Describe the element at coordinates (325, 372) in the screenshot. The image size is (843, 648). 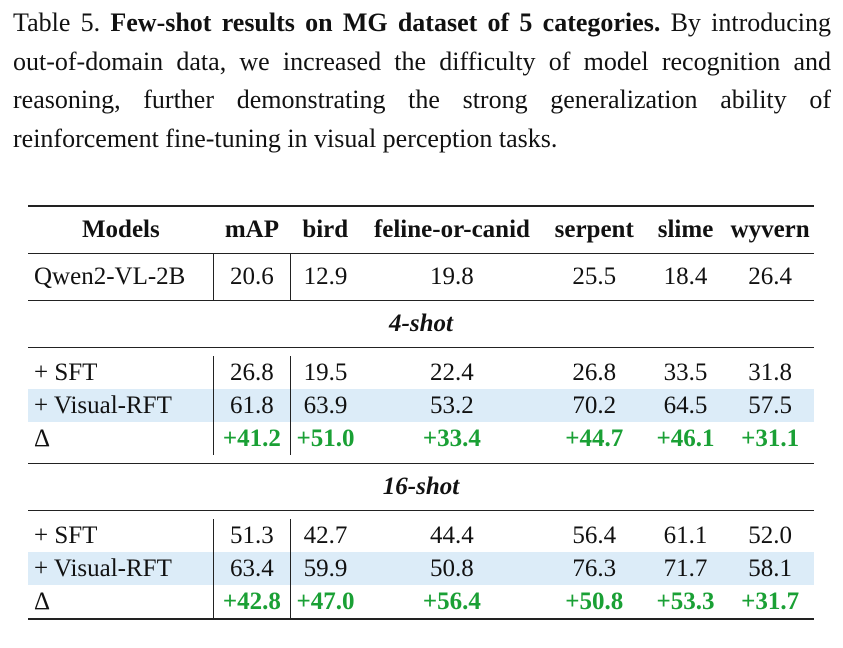
I see `cell-bird: 19.5` at that location.